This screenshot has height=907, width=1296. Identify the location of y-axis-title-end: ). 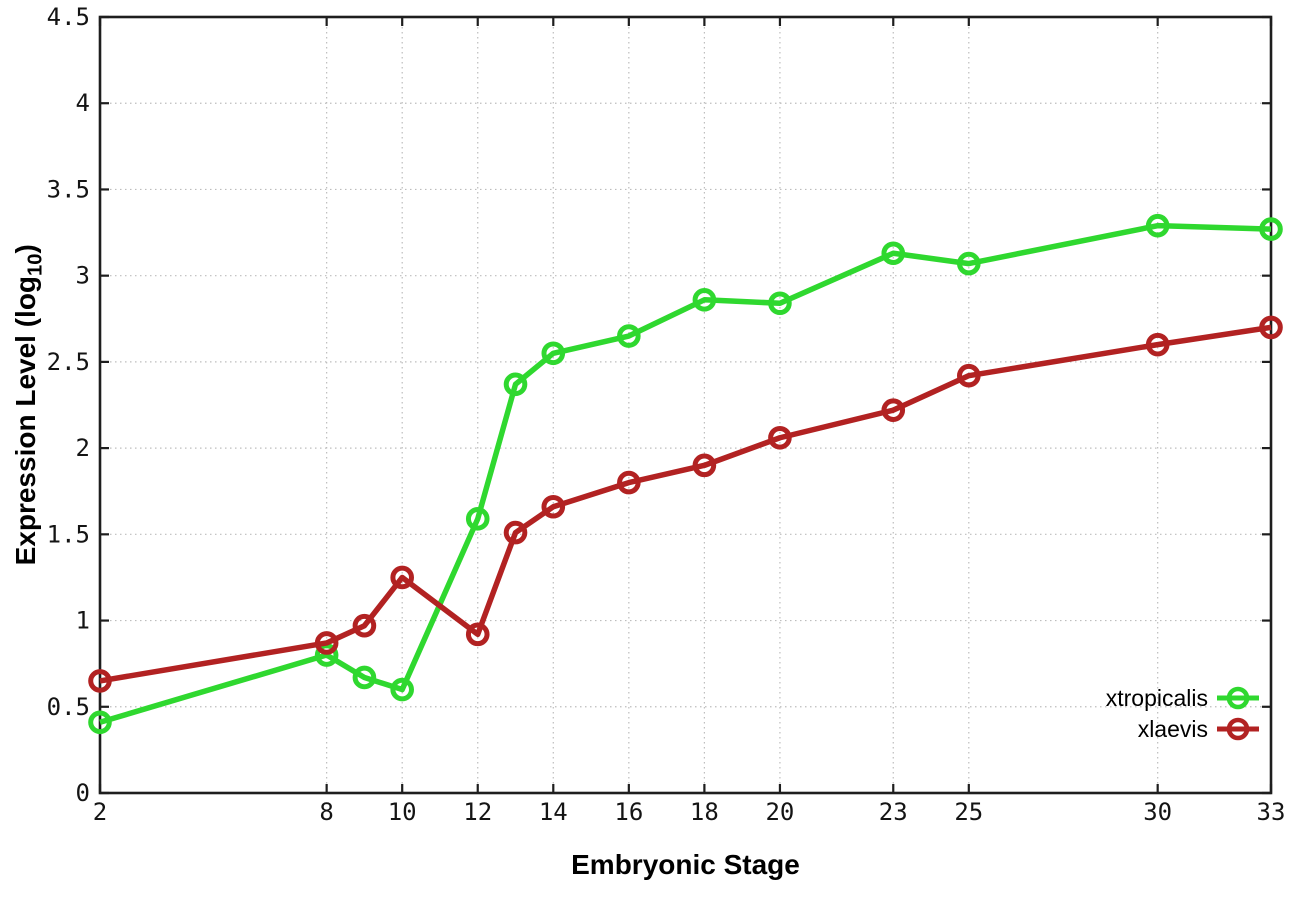
(26, 249).